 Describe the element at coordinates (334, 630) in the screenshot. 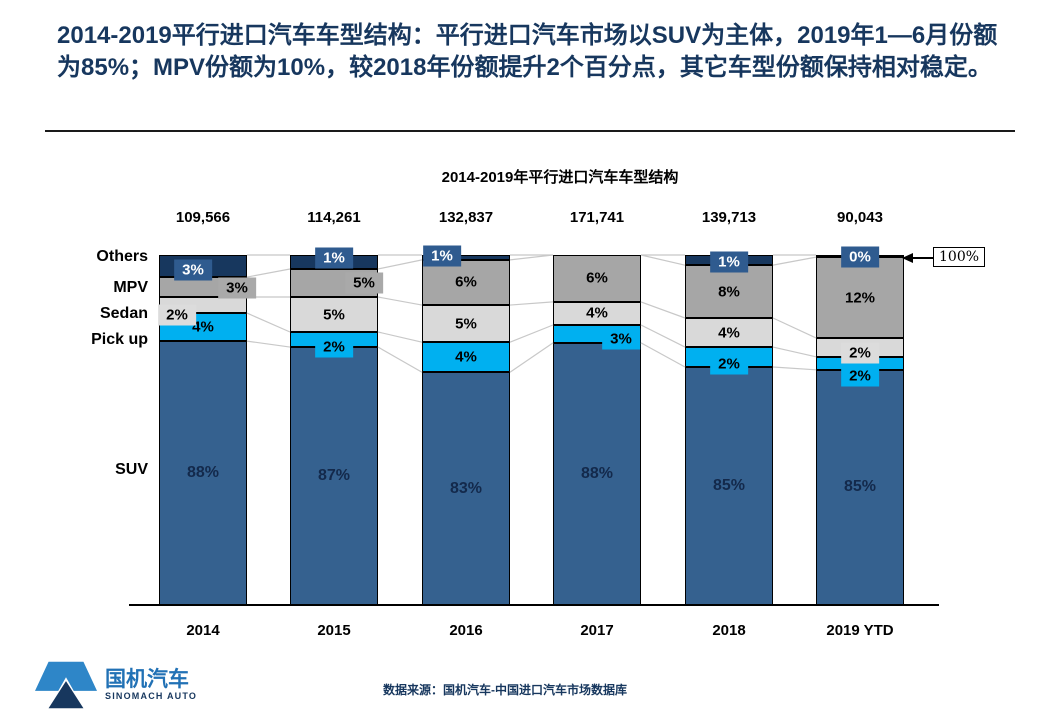

I see `category-axis-label: 2015` at that location.